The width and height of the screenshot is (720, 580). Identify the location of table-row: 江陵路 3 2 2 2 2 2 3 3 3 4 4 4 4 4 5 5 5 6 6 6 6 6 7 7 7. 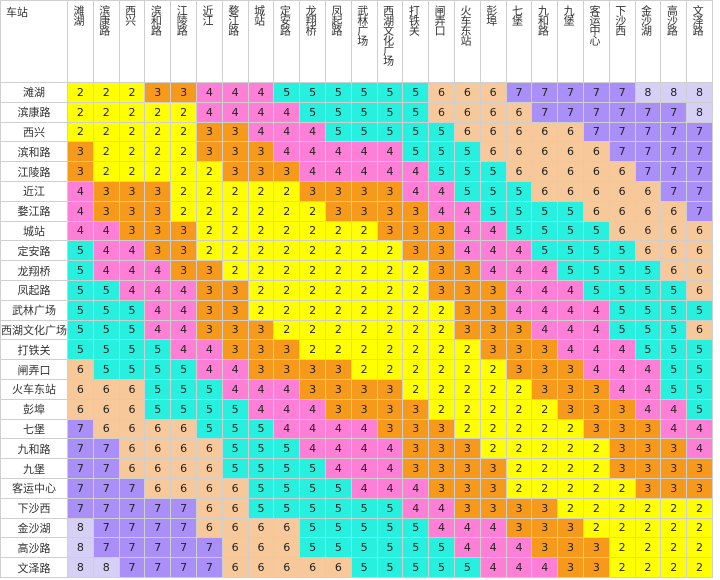
(356, 171).